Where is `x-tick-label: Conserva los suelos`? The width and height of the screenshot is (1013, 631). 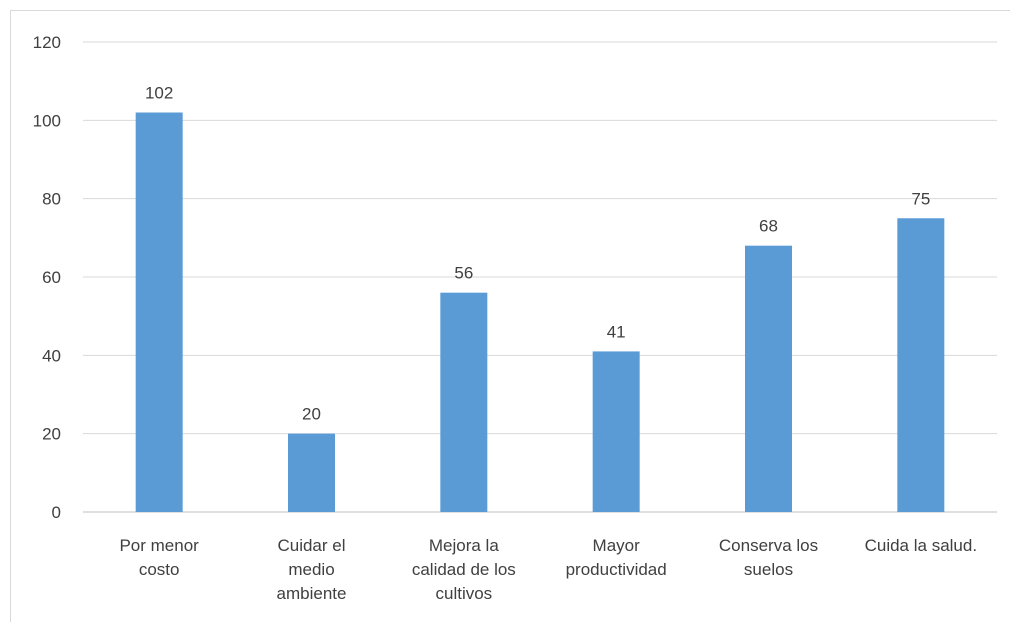 x-tick-label: Conserva los suelos is located at coordinates (768, 557).